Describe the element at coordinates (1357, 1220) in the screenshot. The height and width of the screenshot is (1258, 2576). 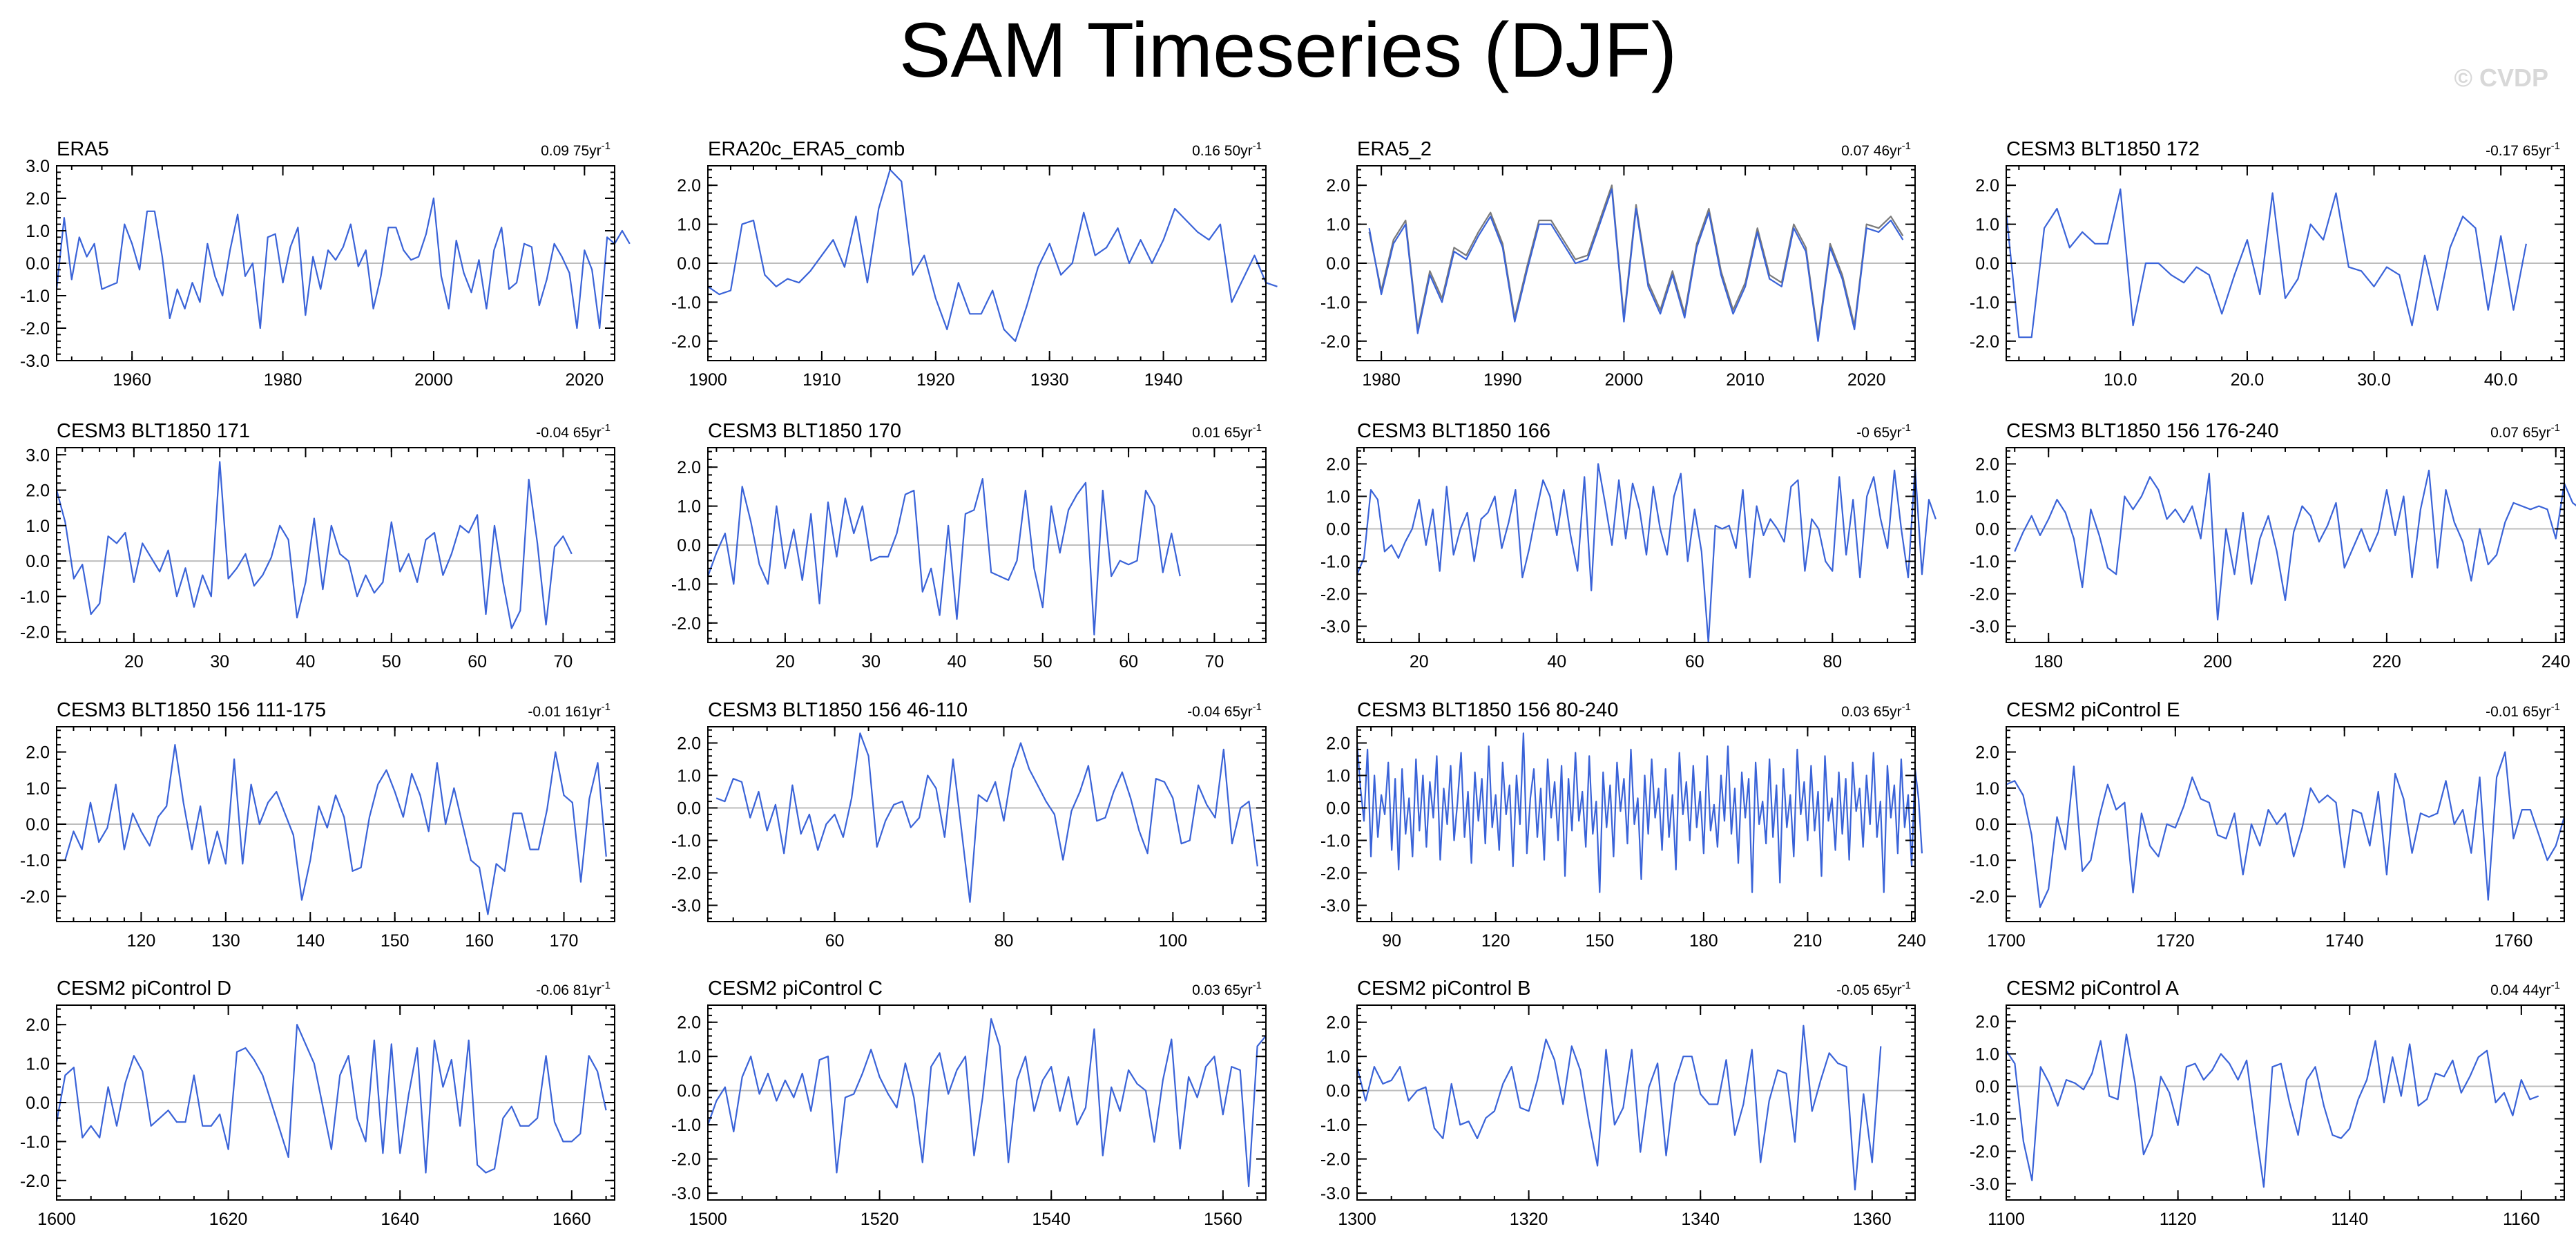
I see `x-tick-label: 1300` at that location.